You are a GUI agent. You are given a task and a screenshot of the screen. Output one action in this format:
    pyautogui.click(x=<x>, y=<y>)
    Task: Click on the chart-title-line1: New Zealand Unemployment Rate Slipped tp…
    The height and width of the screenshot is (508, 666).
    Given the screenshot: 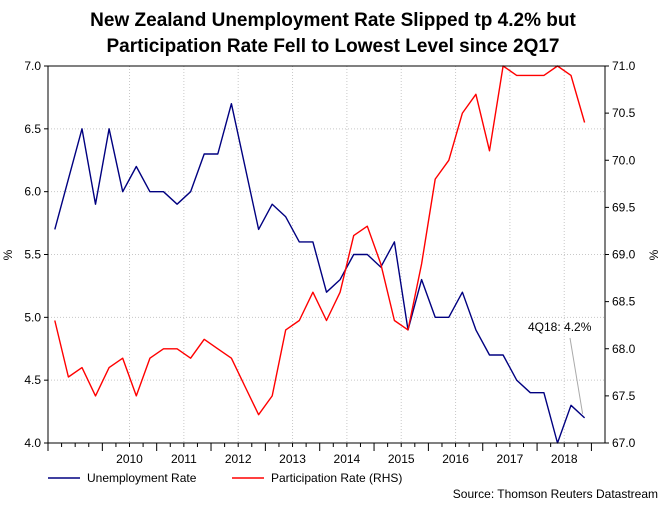 What is the action you would take?
    pyautogui.click(x=333, y=20)
    